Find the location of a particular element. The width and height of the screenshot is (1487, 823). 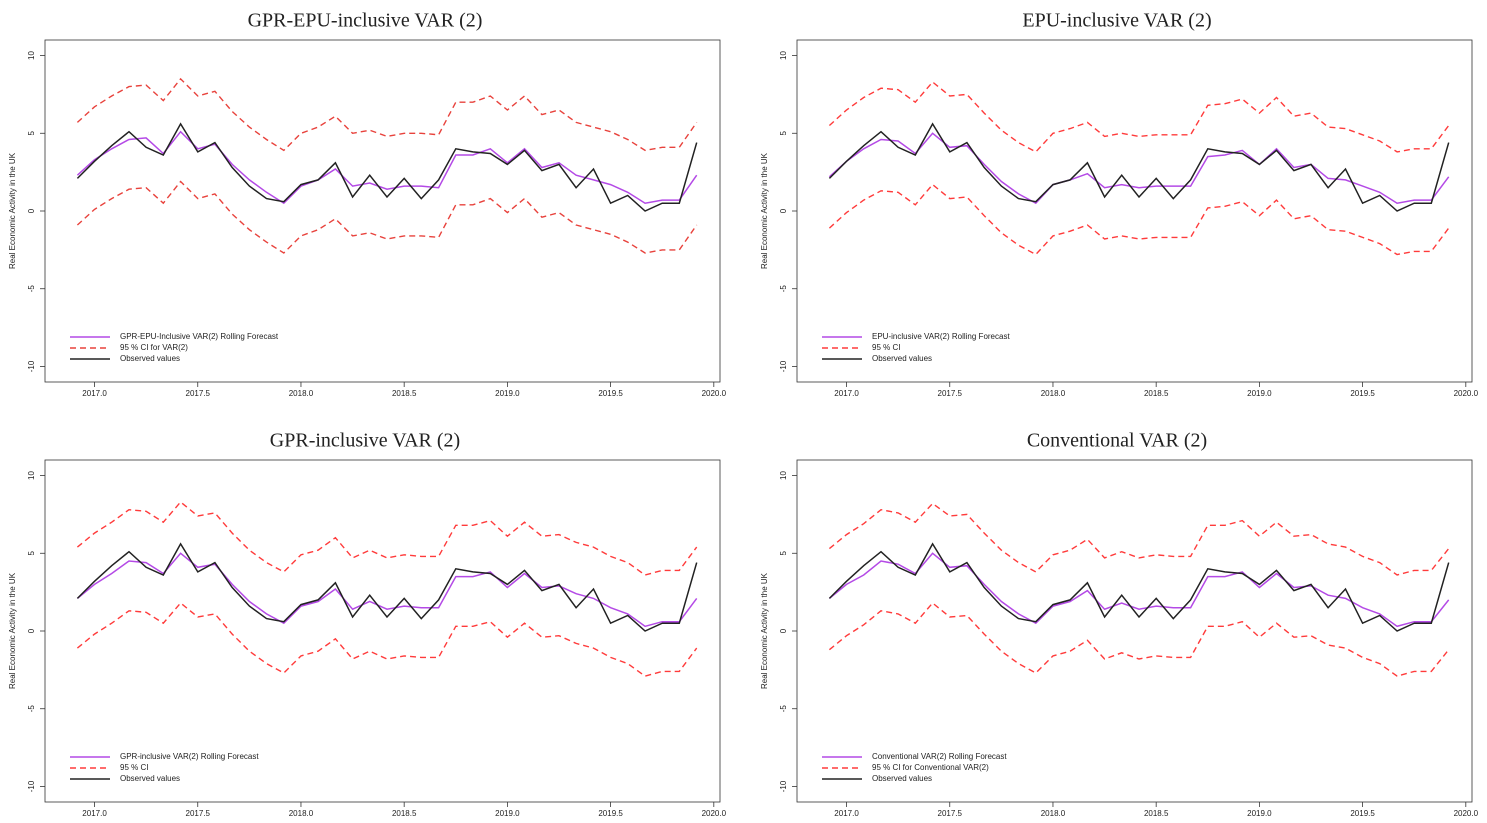

legend-label: GPR-inclusive VAR(2) Rolling Forecast is located at coordinates (189, 756).